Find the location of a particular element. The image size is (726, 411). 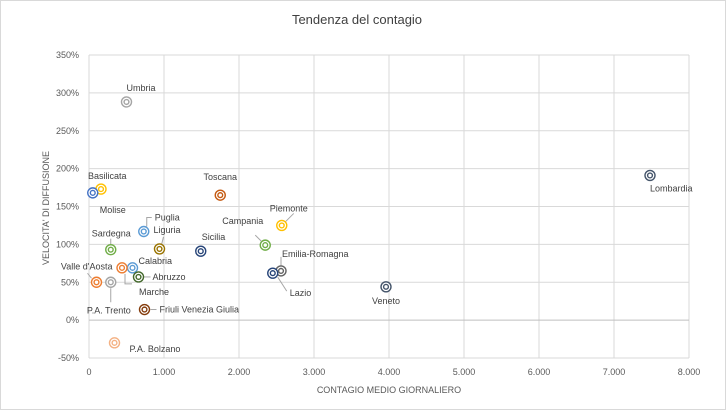

point-sicilia is located at coordinates (201, 251).